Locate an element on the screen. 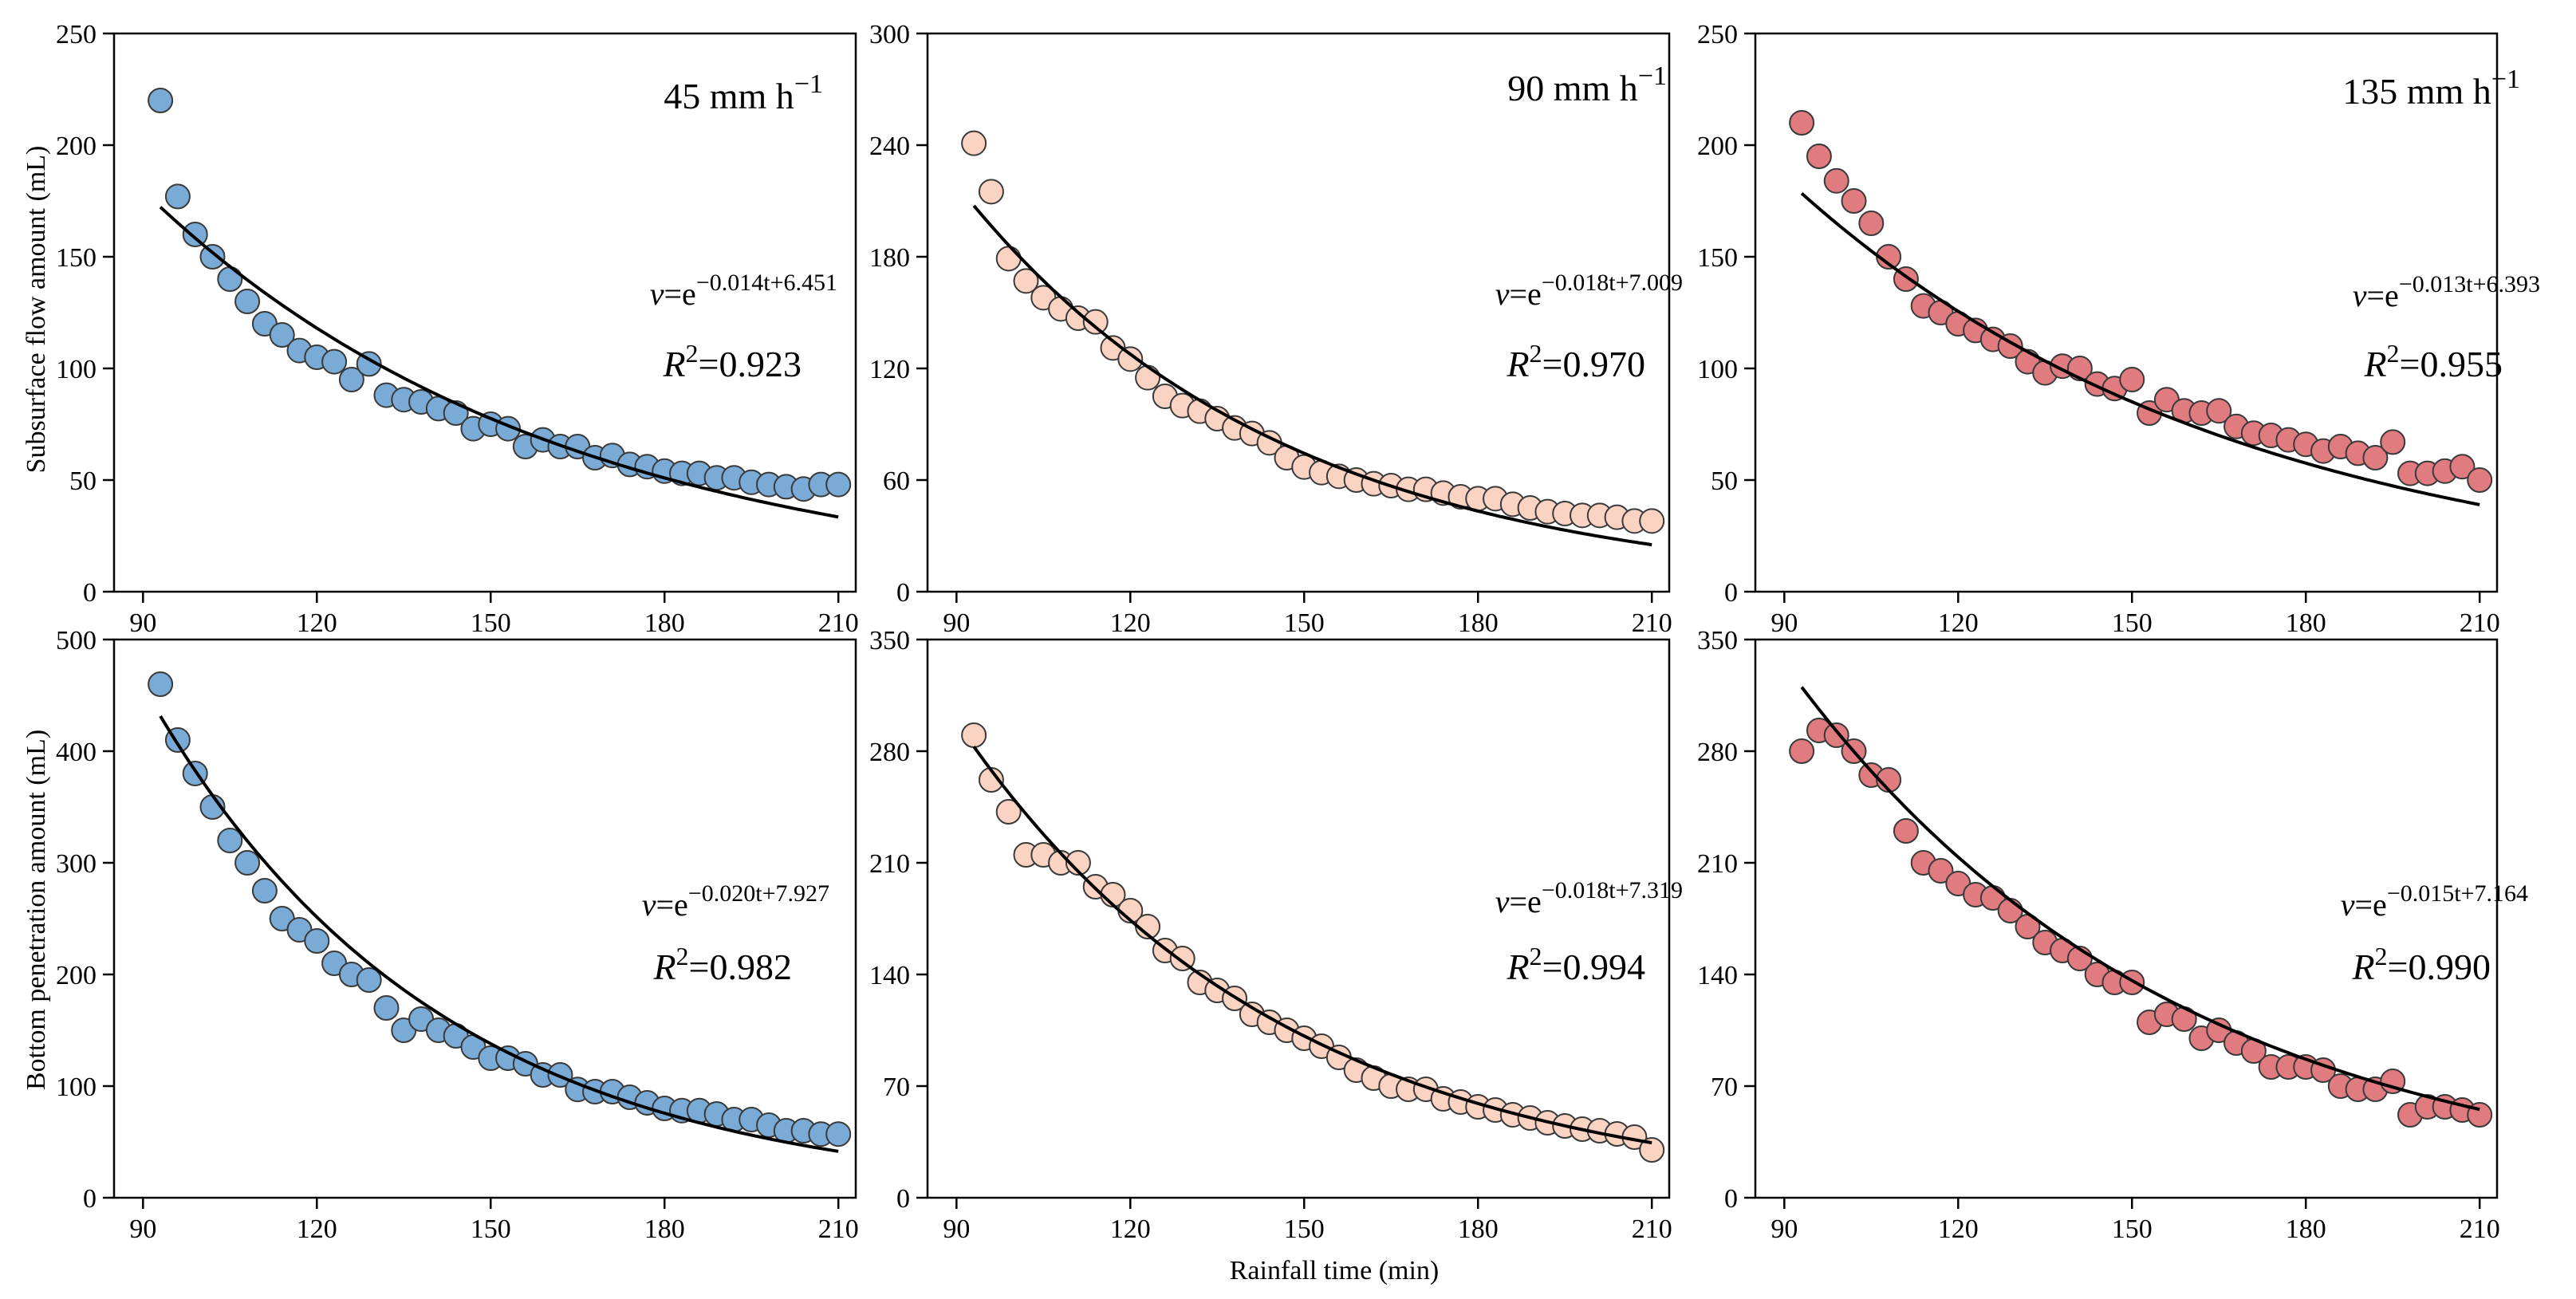 The image size is (2576, 1299). fit-equation: v=e−0.018t+7.319 is located at coordinates (1589, 898).